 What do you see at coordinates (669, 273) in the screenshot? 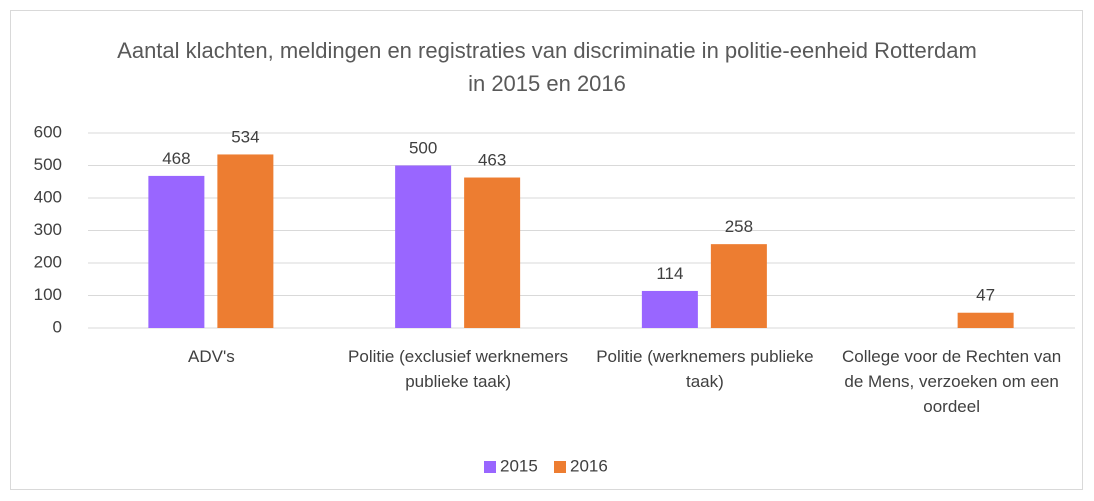
I see `value-label: 114` at bounding box center [669, 273].